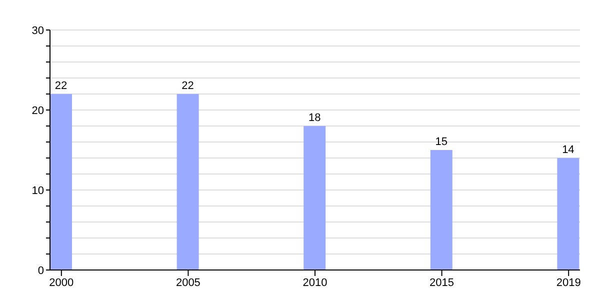  What do you see at coordinates (38, 190) in the screenshot?
I see `y-tick-label: 10` at bounding box center [38, 190].